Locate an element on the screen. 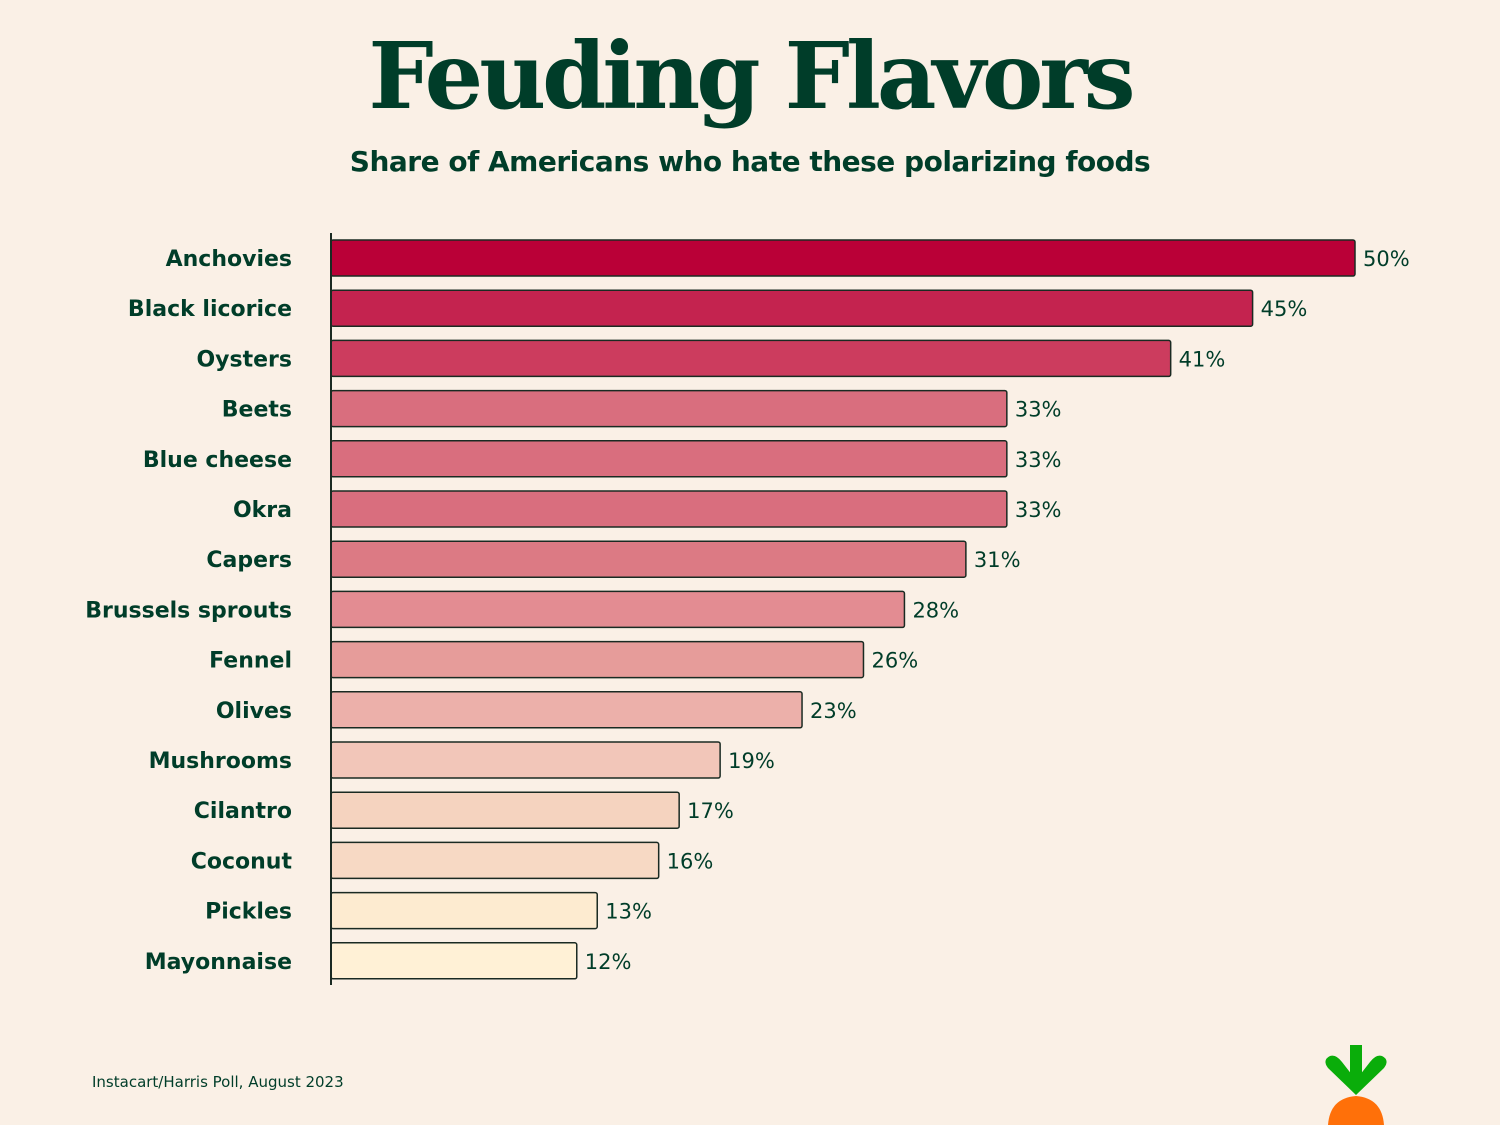 The height and width of the screenshot is (1125, 1500). bar-anchovies is located at coordinates (843, 258).